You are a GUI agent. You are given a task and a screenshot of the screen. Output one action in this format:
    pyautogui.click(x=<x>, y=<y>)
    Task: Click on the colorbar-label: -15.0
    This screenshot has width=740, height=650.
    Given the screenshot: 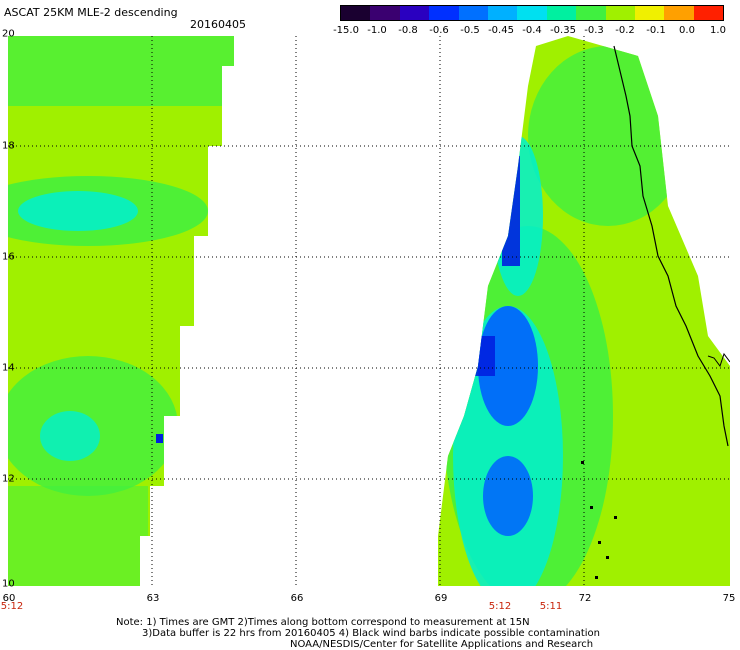 What is the action you would take?
    pyautogui.click(x=346, y=30)
    